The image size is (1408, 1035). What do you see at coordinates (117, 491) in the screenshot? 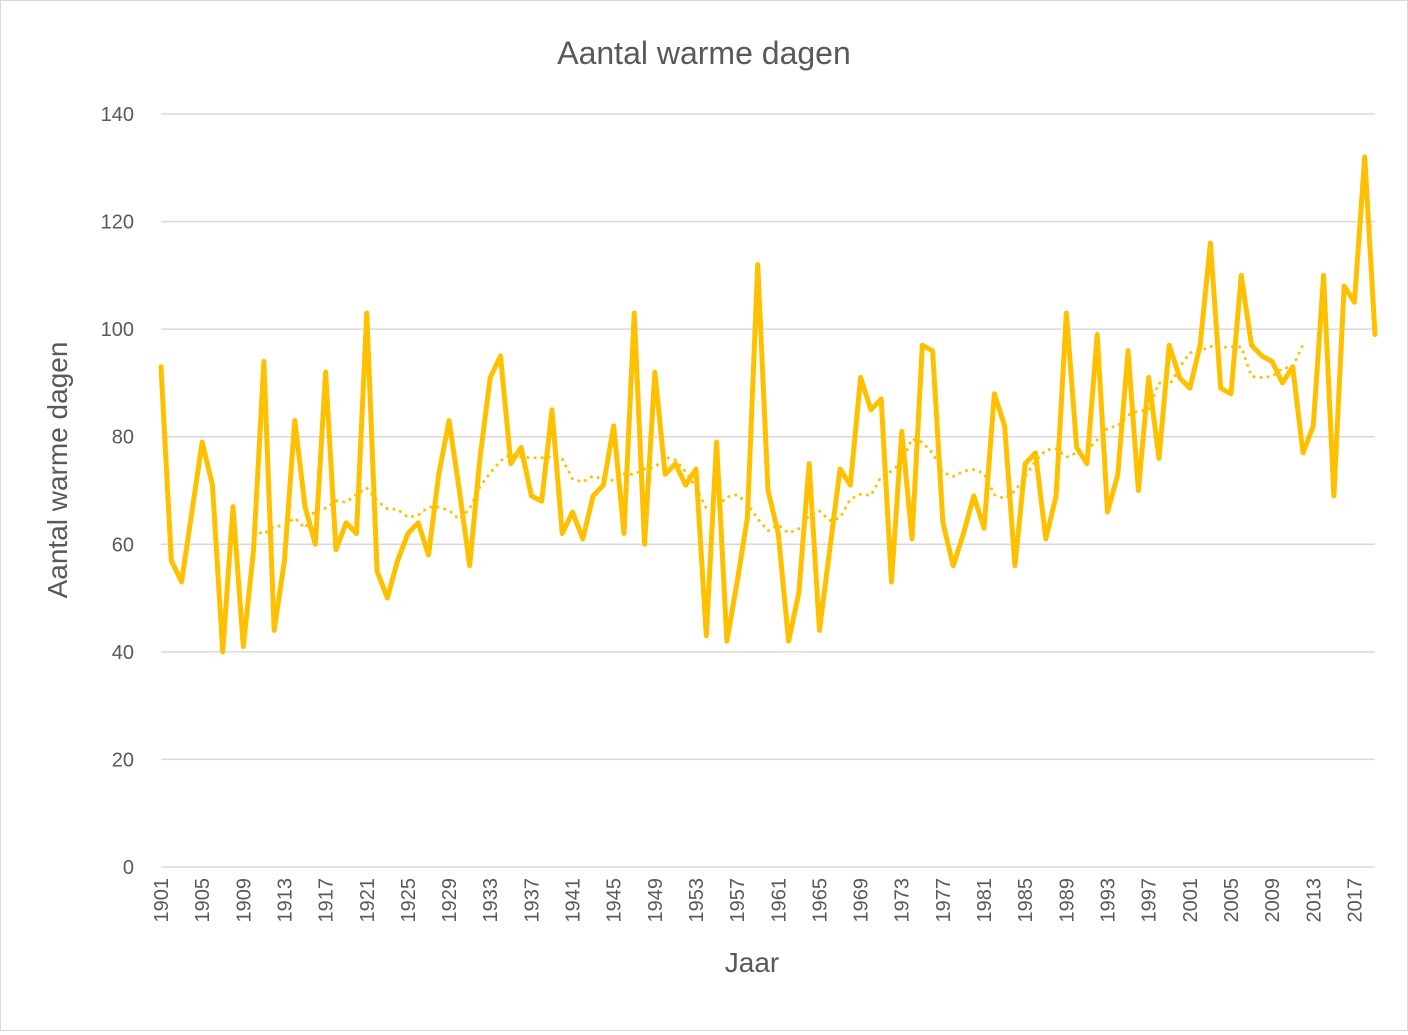
I see `y-axis-ticks: 0 20 40 60 80 100 120 140` at bounding box center [117, 491].